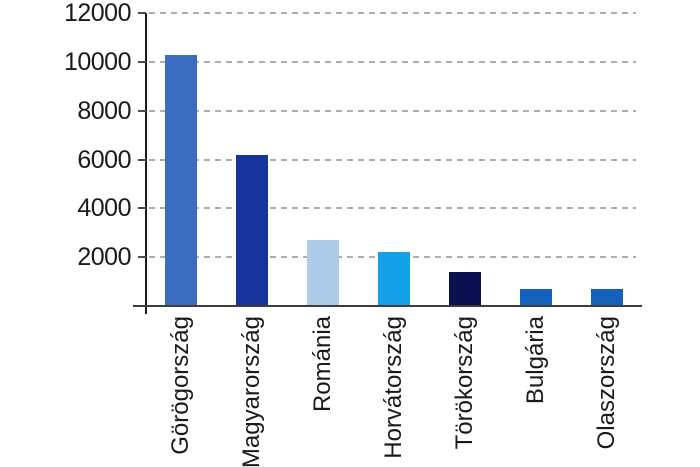 The height and width of the screenshot is (467, 700). Describe the element at coordinates (464, 383) in the screenshot. I see `x-tick-label: Törökország` at that location.